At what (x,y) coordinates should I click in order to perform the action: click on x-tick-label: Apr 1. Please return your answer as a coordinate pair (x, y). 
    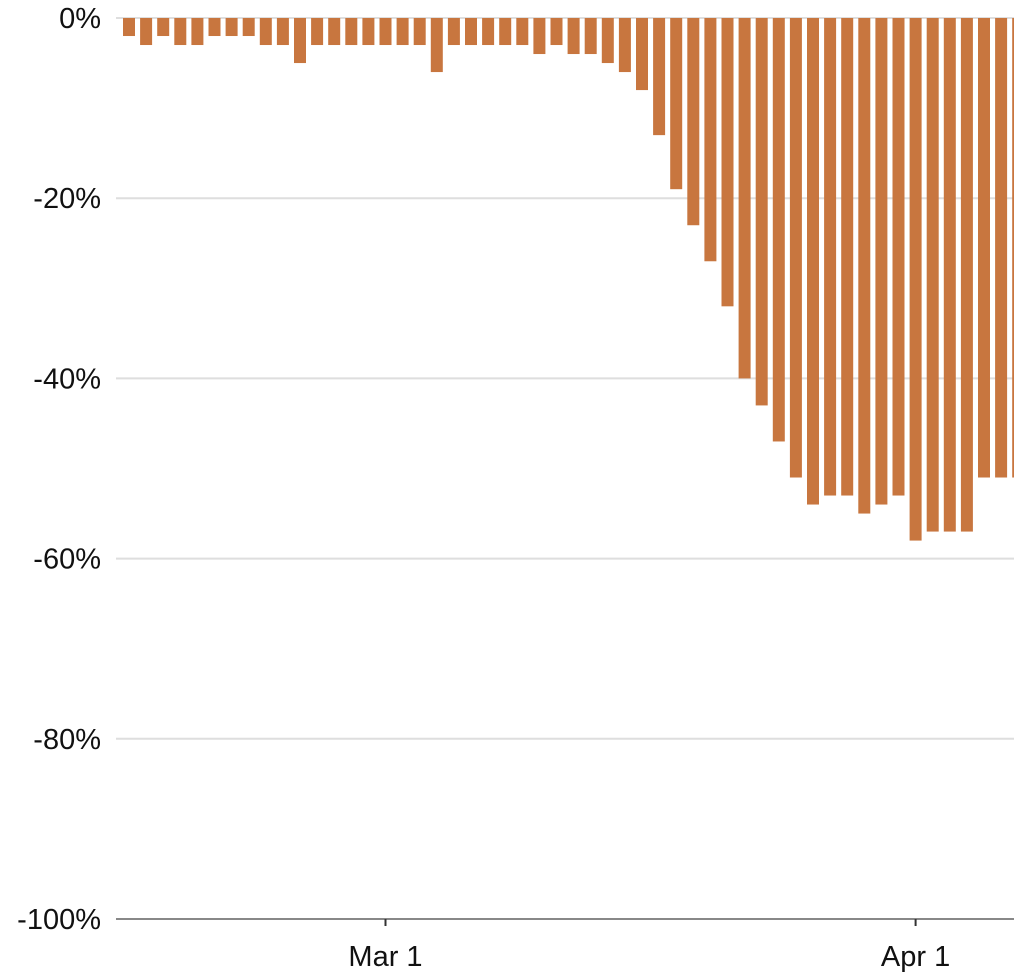
    Looking at the image, I should click on (915, 957).